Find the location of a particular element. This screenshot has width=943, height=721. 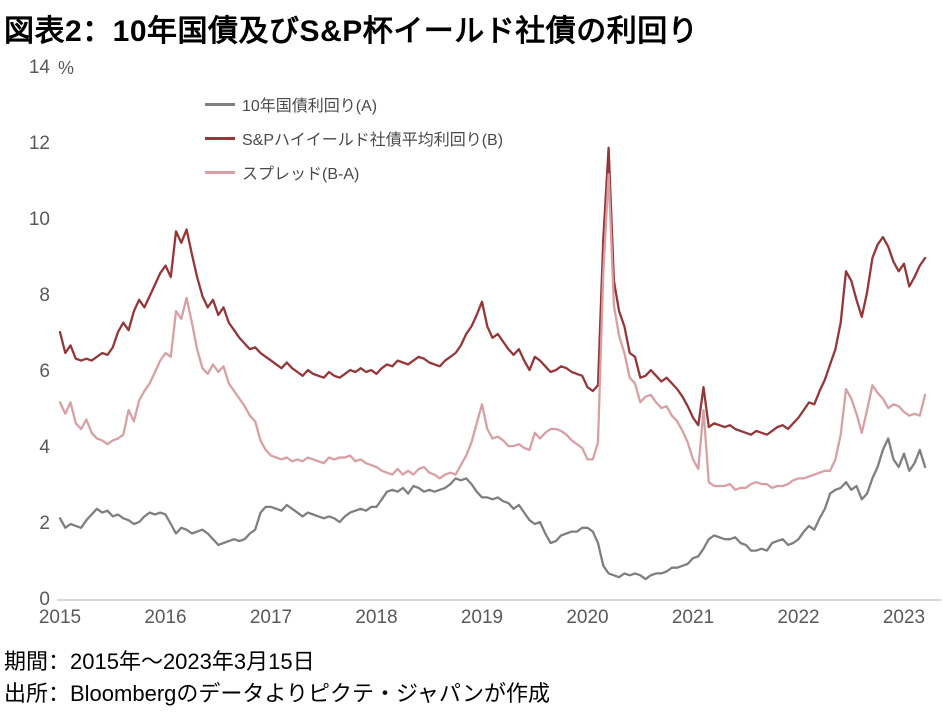

x-tick-label: 2016 is located at coordinates (165, 617).